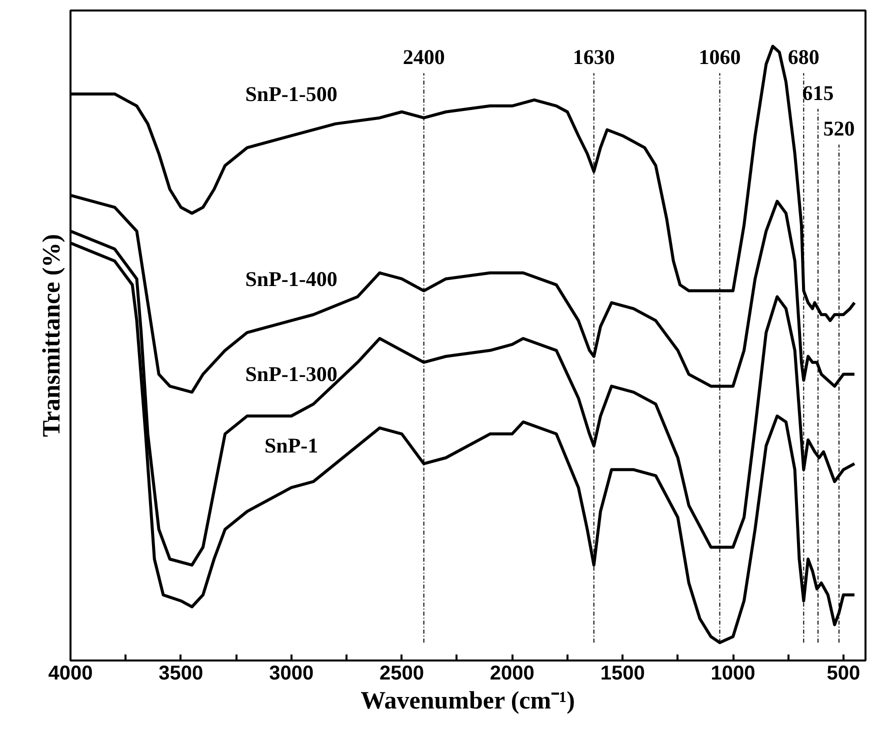 Image resolution: width=894 pixels, height=731 pixels. What do you see at coordinates (843, 673) in the screenshot?
I see `x-tick-label: 500` at bounding box center [843, 673].